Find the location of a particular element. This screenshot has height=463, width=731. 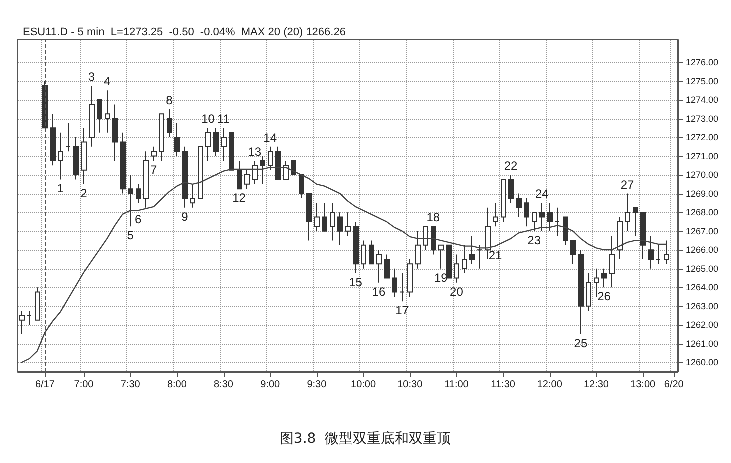

y-tick-label: 1271.00 is located at coordinates (702, 156).